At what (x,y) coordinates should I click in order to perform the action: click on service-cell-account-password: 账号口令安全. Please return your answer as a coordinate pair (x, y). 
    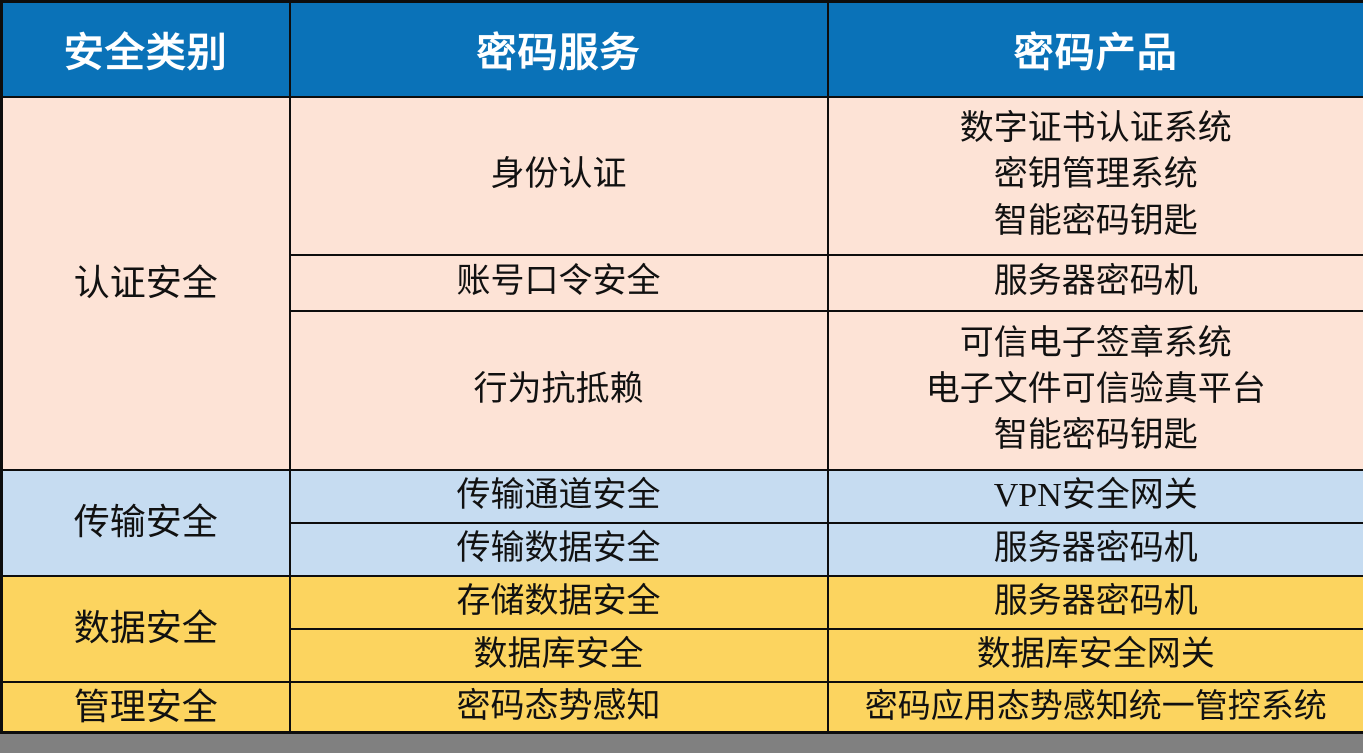
    Looking at the image, I should click on (558, 282).